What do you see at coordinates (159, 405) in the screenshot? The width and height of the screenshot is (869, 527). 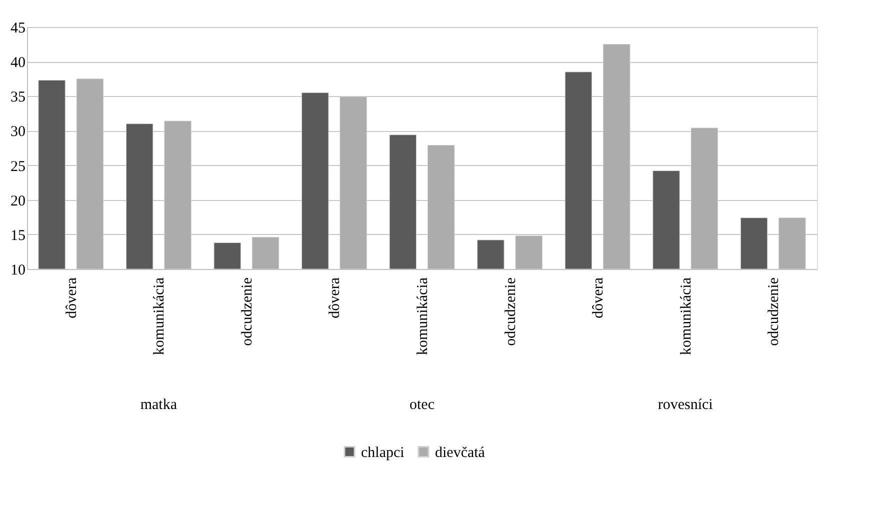 I see `text: matka` at bounding box center [159, 405].